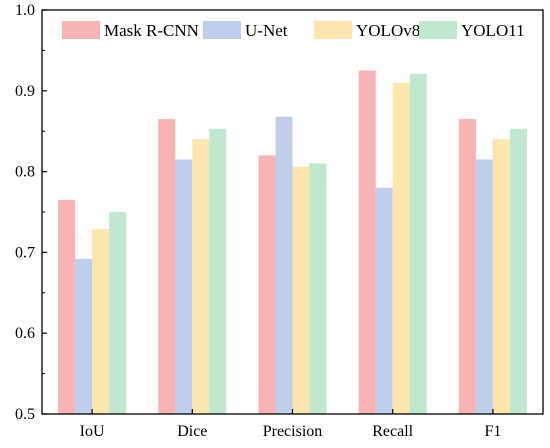 This screenshot has height=448, width=550. Describe the element at coordinates (388, 30) in the screenshot. I see `legend-label: YOLOv8` at that location.